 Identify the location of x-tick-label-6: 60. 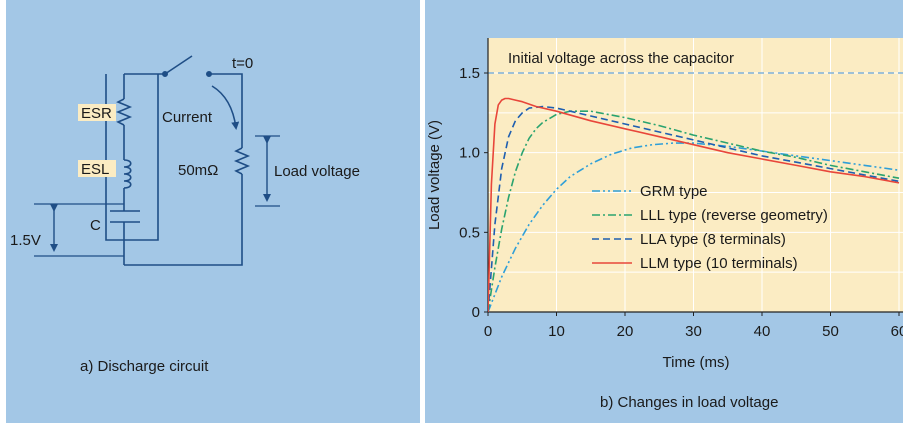
(897, 331).